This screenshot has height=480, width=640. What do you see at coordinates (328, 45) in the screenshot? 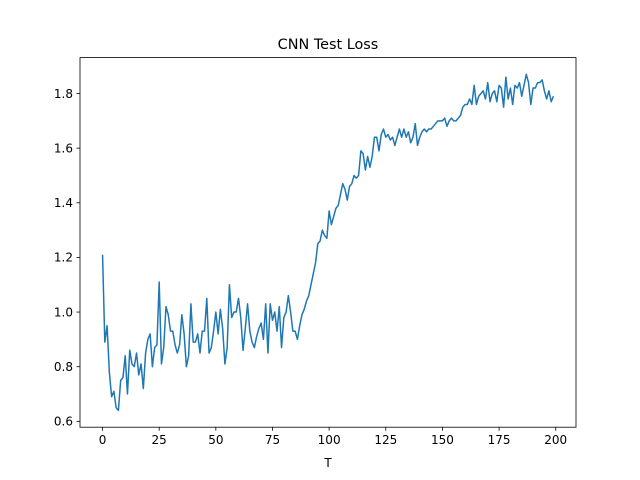
I see `chart-title: CNN Test Loss` at bounding box center [328, 45].